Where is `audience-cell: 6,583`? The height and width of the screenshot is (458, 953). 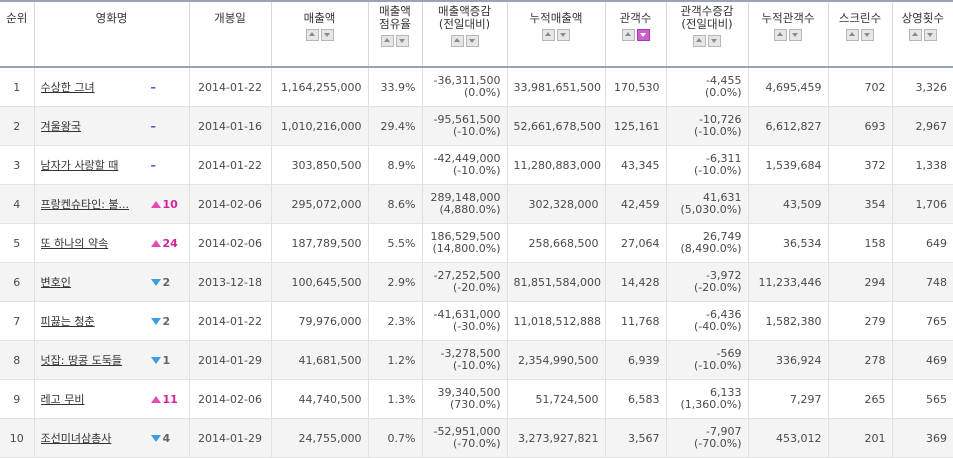
audience-cell: 6,583 is located at coordinates (635, 399).